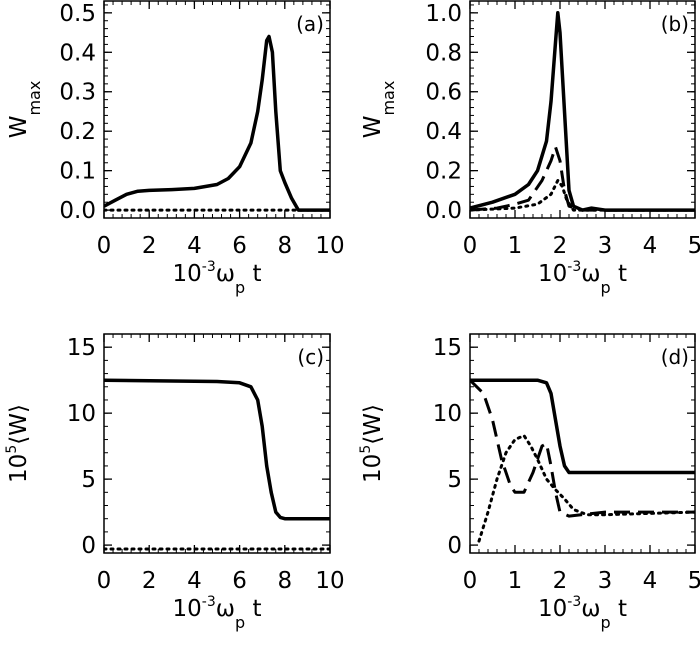 The width and height of the screenshot is (700, 658). I want to click on y-tick-label: 0.3, so click(77, 93).